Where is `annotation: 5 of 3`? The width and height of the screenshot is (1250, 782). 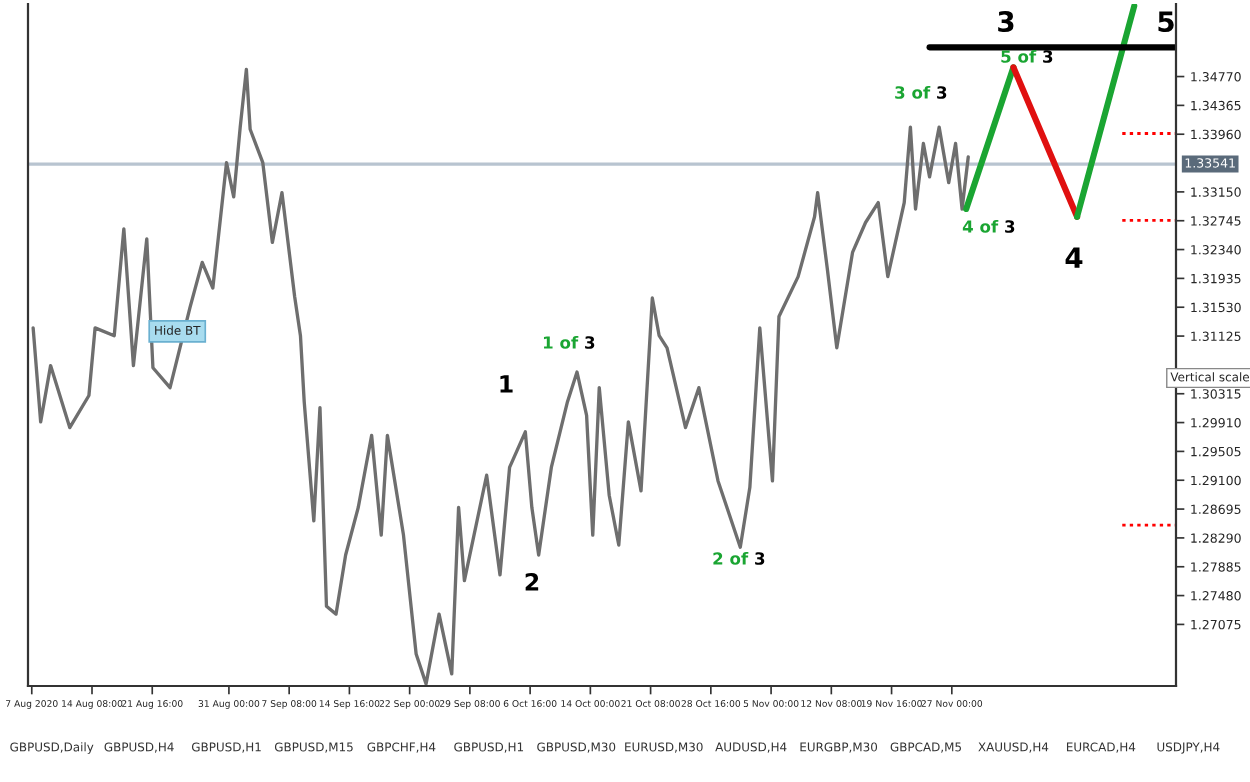 annotation: 5 of 3 is located at coordinates (1027, 56).